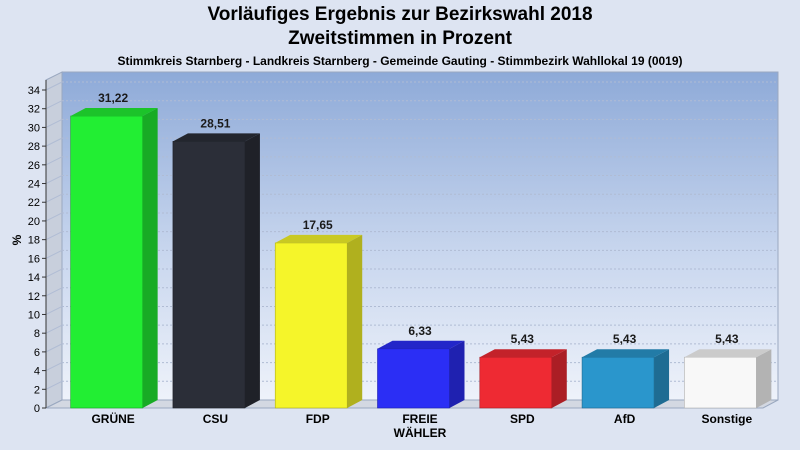  Describe the element at coordinates (34, 203) in the screenshot. I see `y-tick-label: 22` at that location.